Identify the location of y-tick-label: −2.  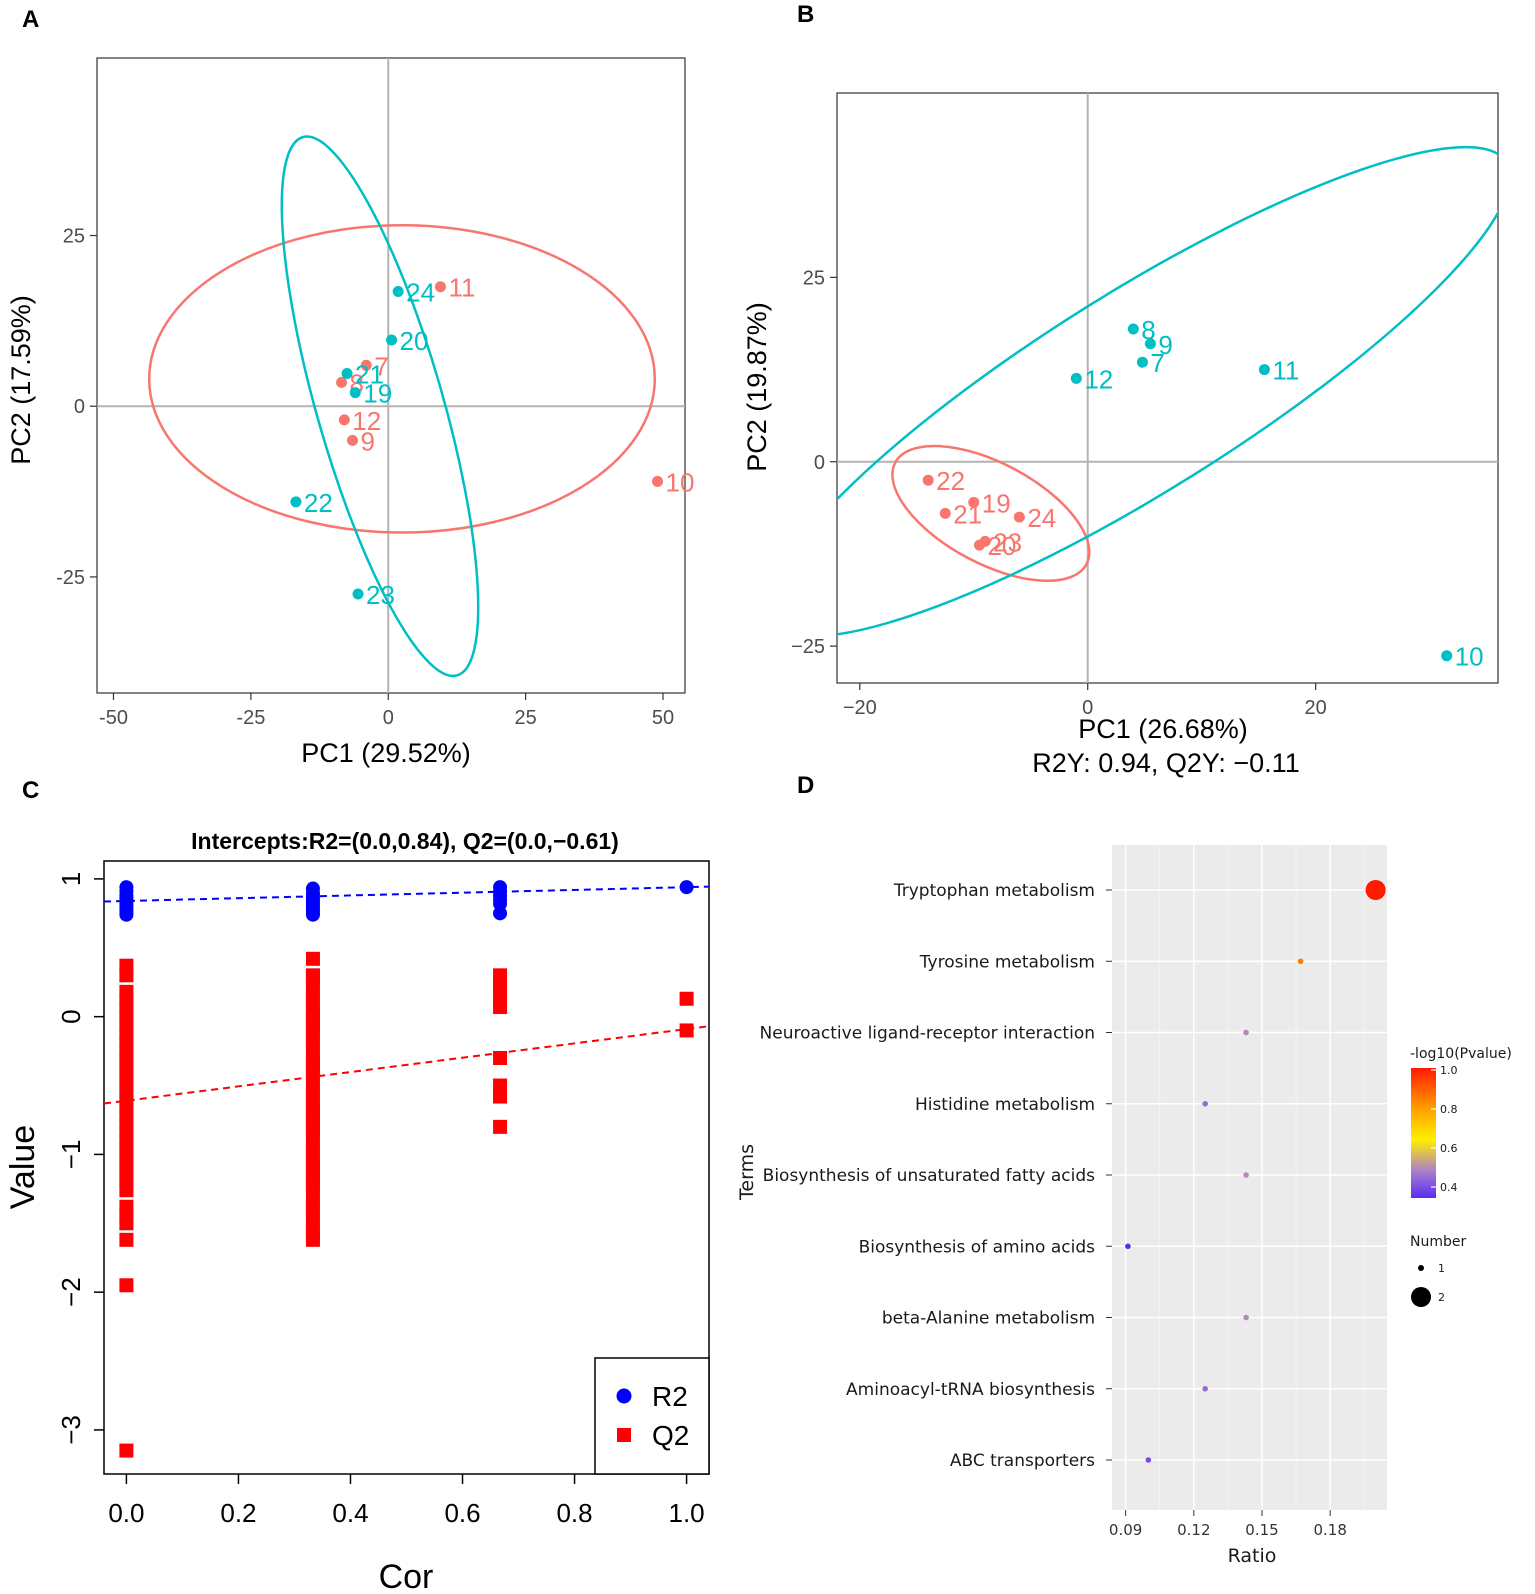
(71, 1292).